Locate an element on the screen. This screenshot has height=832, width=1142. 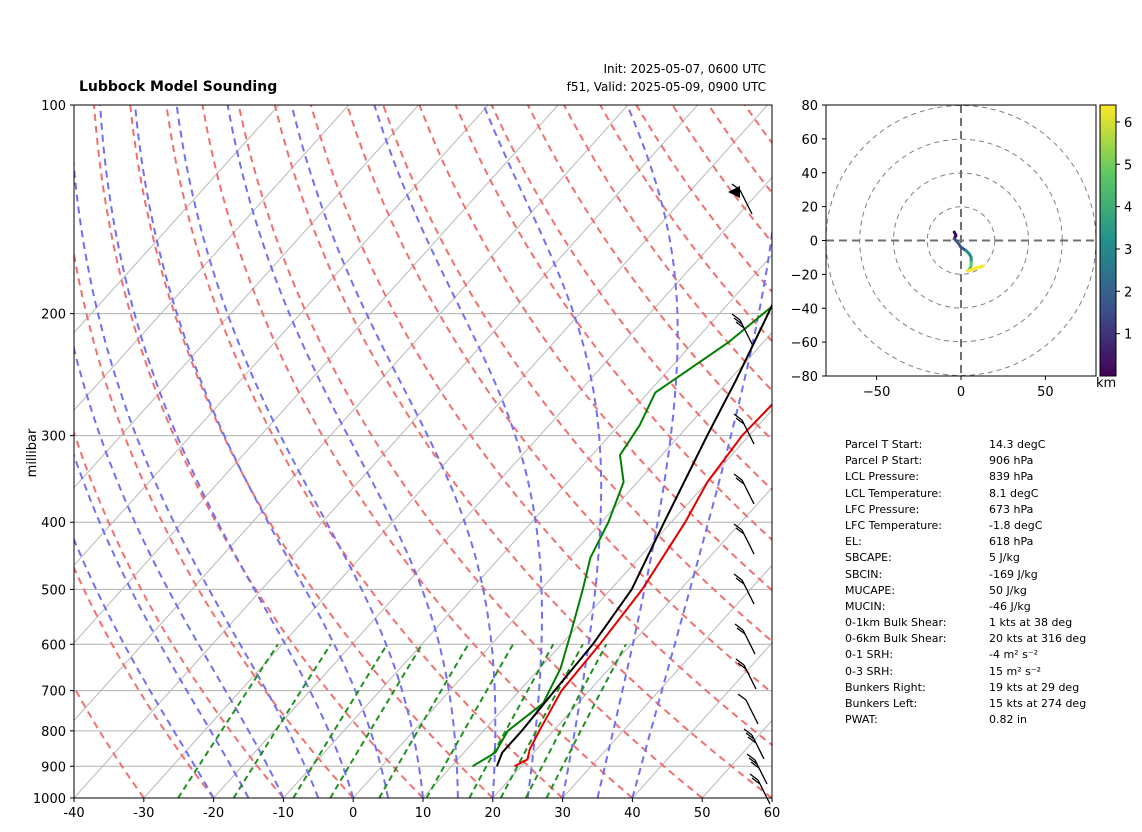
hodo-y-tick-label: 0 is located at coordinates (814, 242).